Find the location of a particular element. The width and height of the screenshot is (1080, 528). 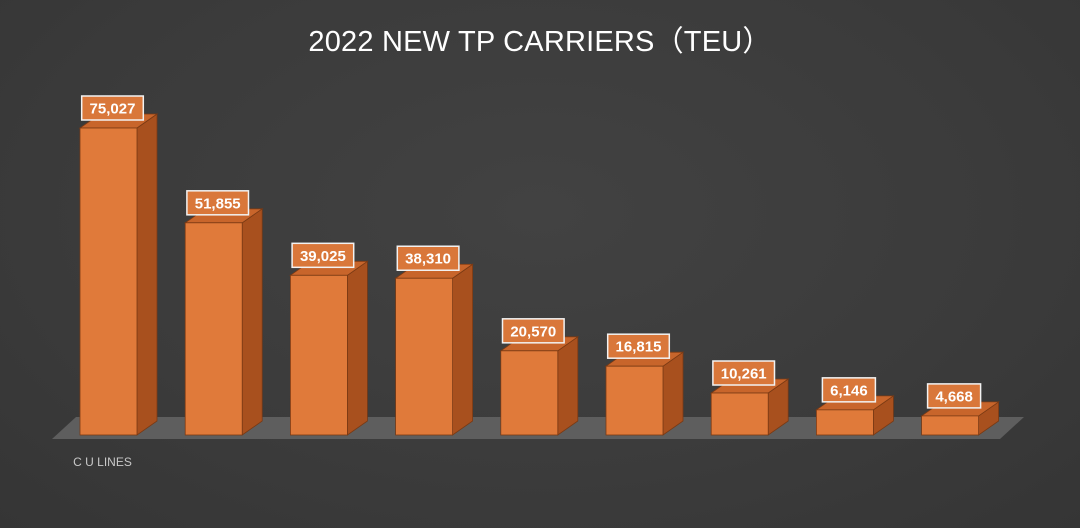

data-label-5: 20,570 is located at coordinates (533, 331).